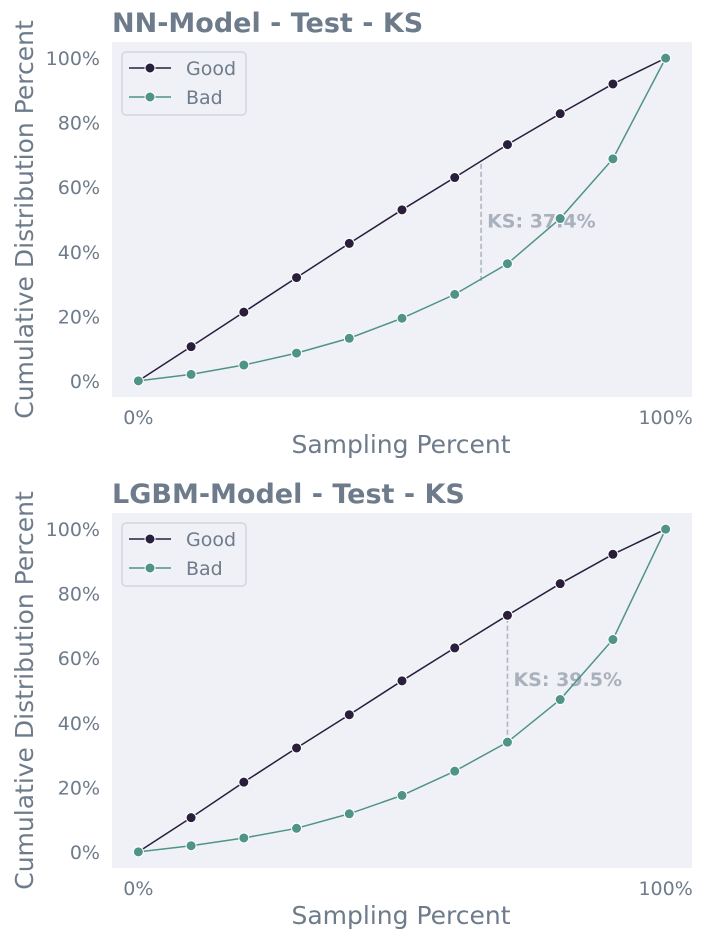  Describe the element at coordinates (541, 221) in the screenshot. I see `ks-label: KS: 37.4%` at that location.